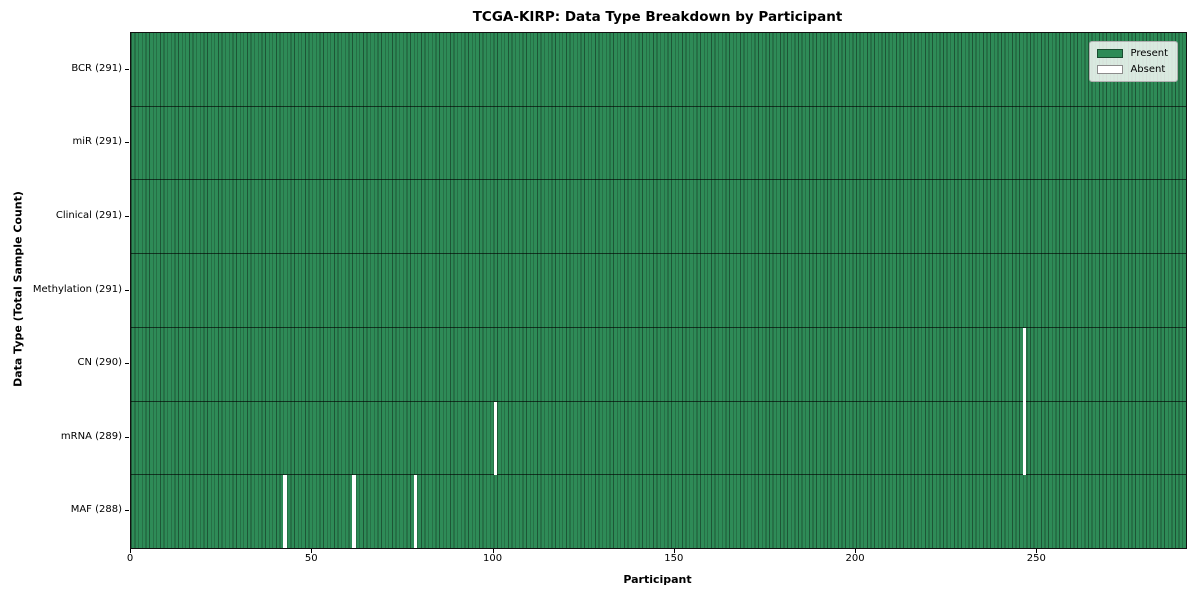 The image size is (1200, 600). What do you see at coordinates (658, 364) in the screenshot?
I see `heatmap-row-cn` at bounding box center [658, 364].